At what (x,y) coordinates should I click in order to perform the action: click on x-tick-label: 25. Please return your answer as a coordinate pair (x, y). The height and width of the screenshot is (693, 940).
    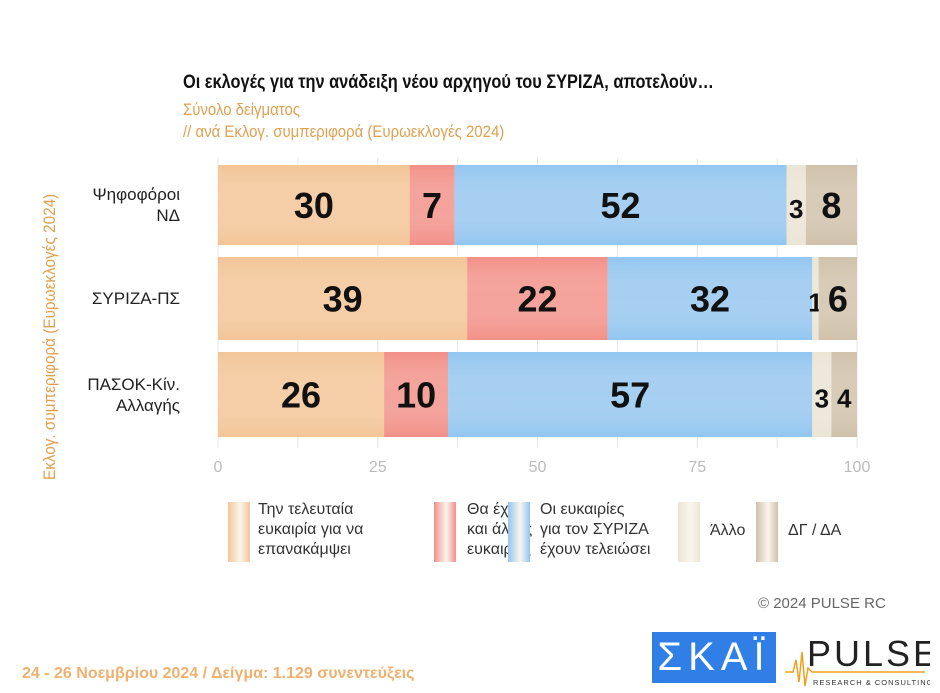
    Looking at the image, I should click on (378, 467).